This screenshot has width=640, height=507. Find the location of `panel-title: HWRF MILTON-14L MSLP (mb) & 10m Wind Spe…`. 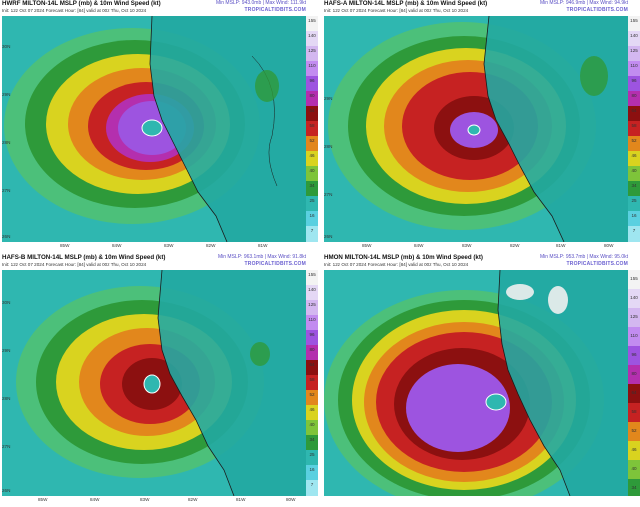

panel-title: HWRF MILTON-14L MSLP (mb) & 10m Wind Spe… is located at coordinates (81, 3).